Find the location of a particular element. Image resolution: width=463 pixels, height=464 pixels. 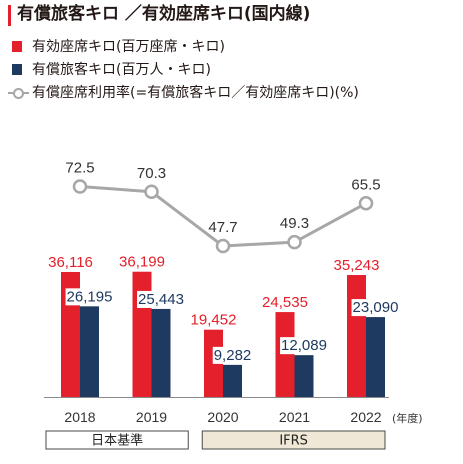

title-accent-bar is located at coordinates (9, 15).